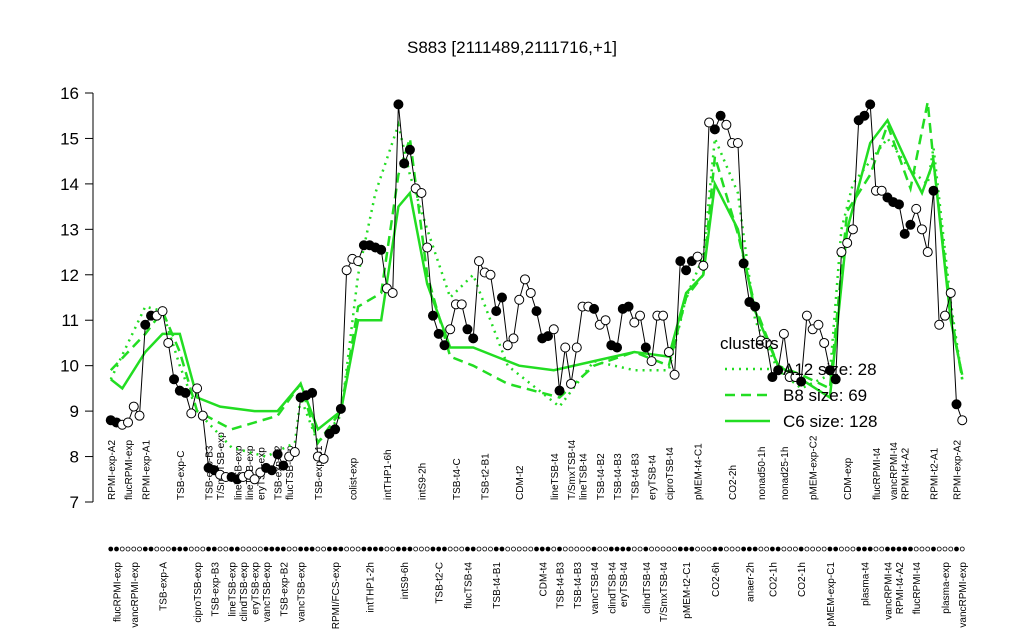 The image size is (1024, 640). What do you see at coordinates (699, 471) in the screenshot?
I see `x-tick-label: pMEM-t4-C1` at bounding box center [699, 471].